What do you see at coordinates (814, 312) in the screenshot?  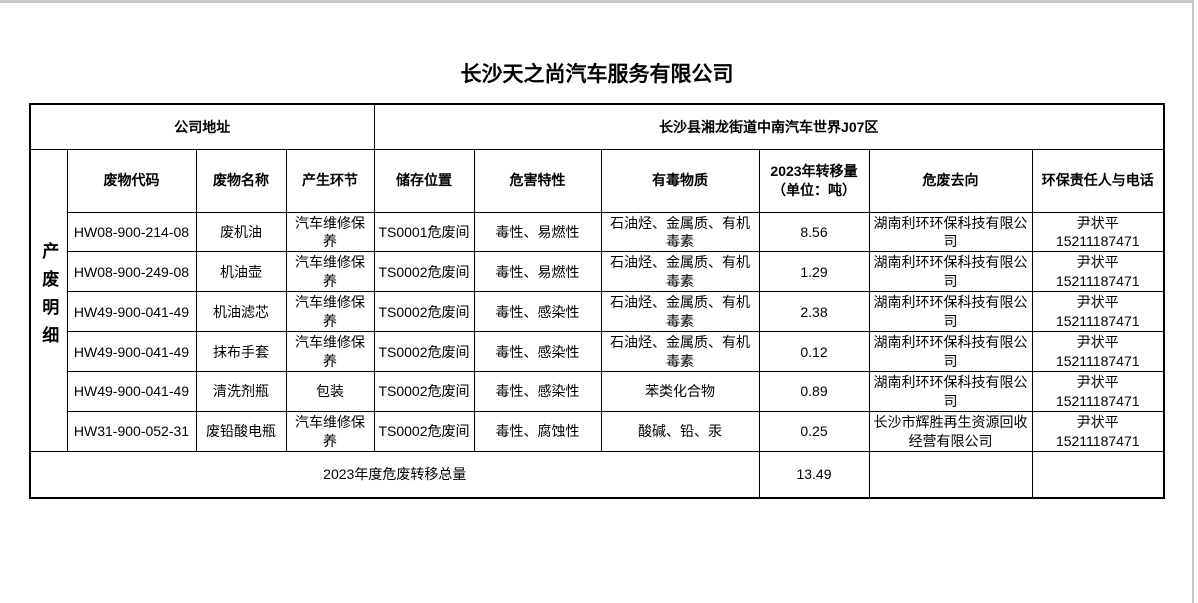 I see `cell-transfer-amount: 2.38` at bounding box center [814, 312].